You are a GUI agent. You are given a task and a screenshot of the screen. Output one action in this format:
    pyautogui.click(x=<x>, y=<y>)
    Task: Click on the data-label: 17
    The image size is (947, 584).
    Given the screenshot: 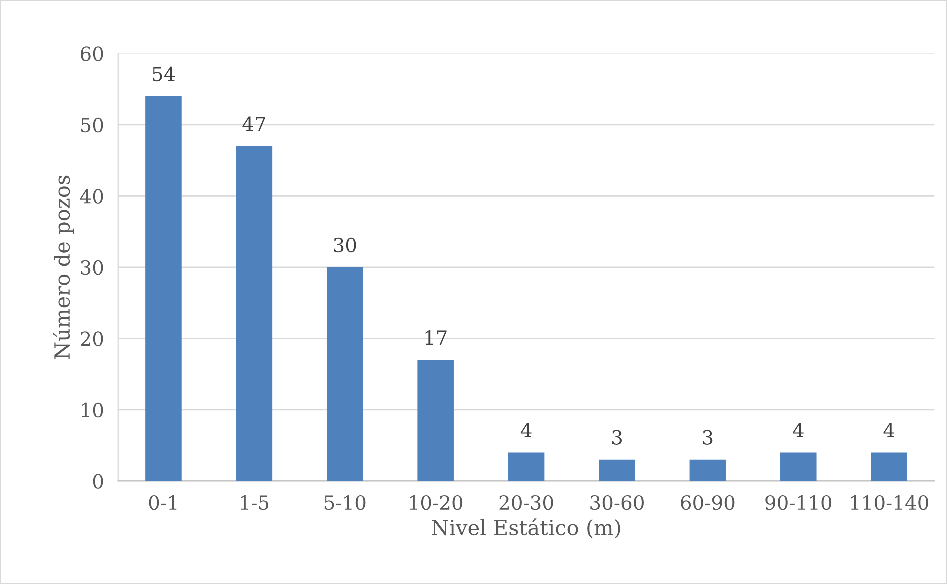 What is the action you would take?
    pyautogui.click(x=436, y=337)
    